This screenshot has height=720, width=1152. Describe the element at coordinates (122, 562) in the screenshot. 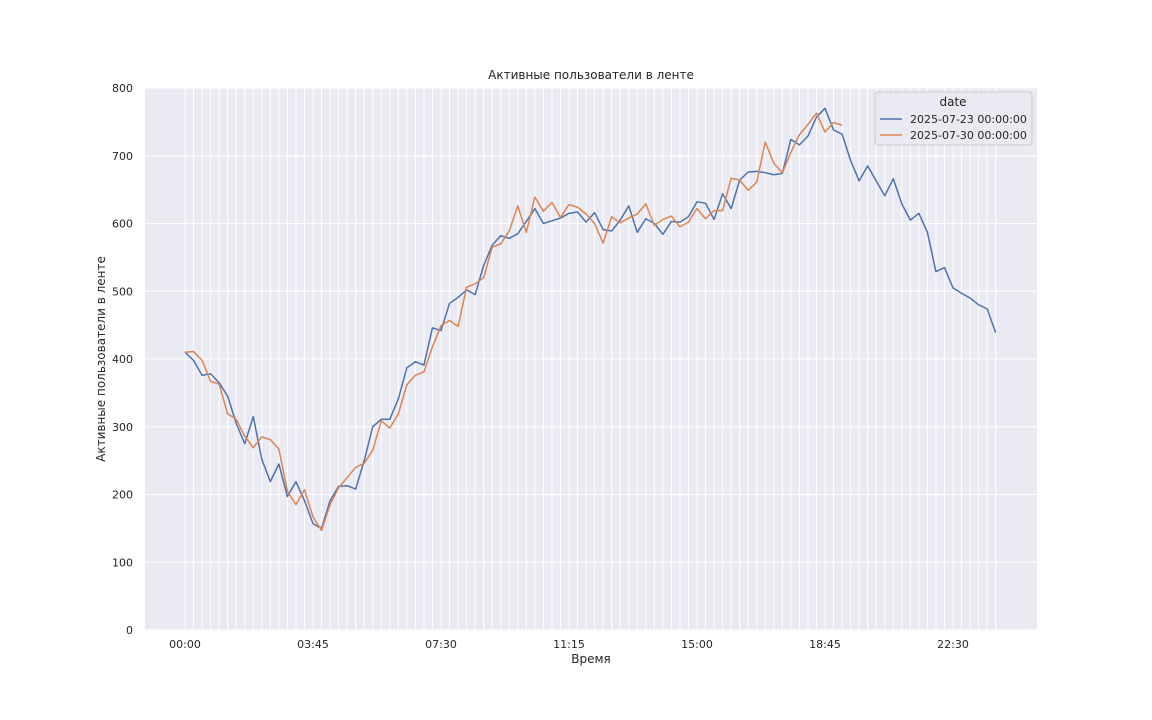

I see `y-tick-label: 100` at that location.